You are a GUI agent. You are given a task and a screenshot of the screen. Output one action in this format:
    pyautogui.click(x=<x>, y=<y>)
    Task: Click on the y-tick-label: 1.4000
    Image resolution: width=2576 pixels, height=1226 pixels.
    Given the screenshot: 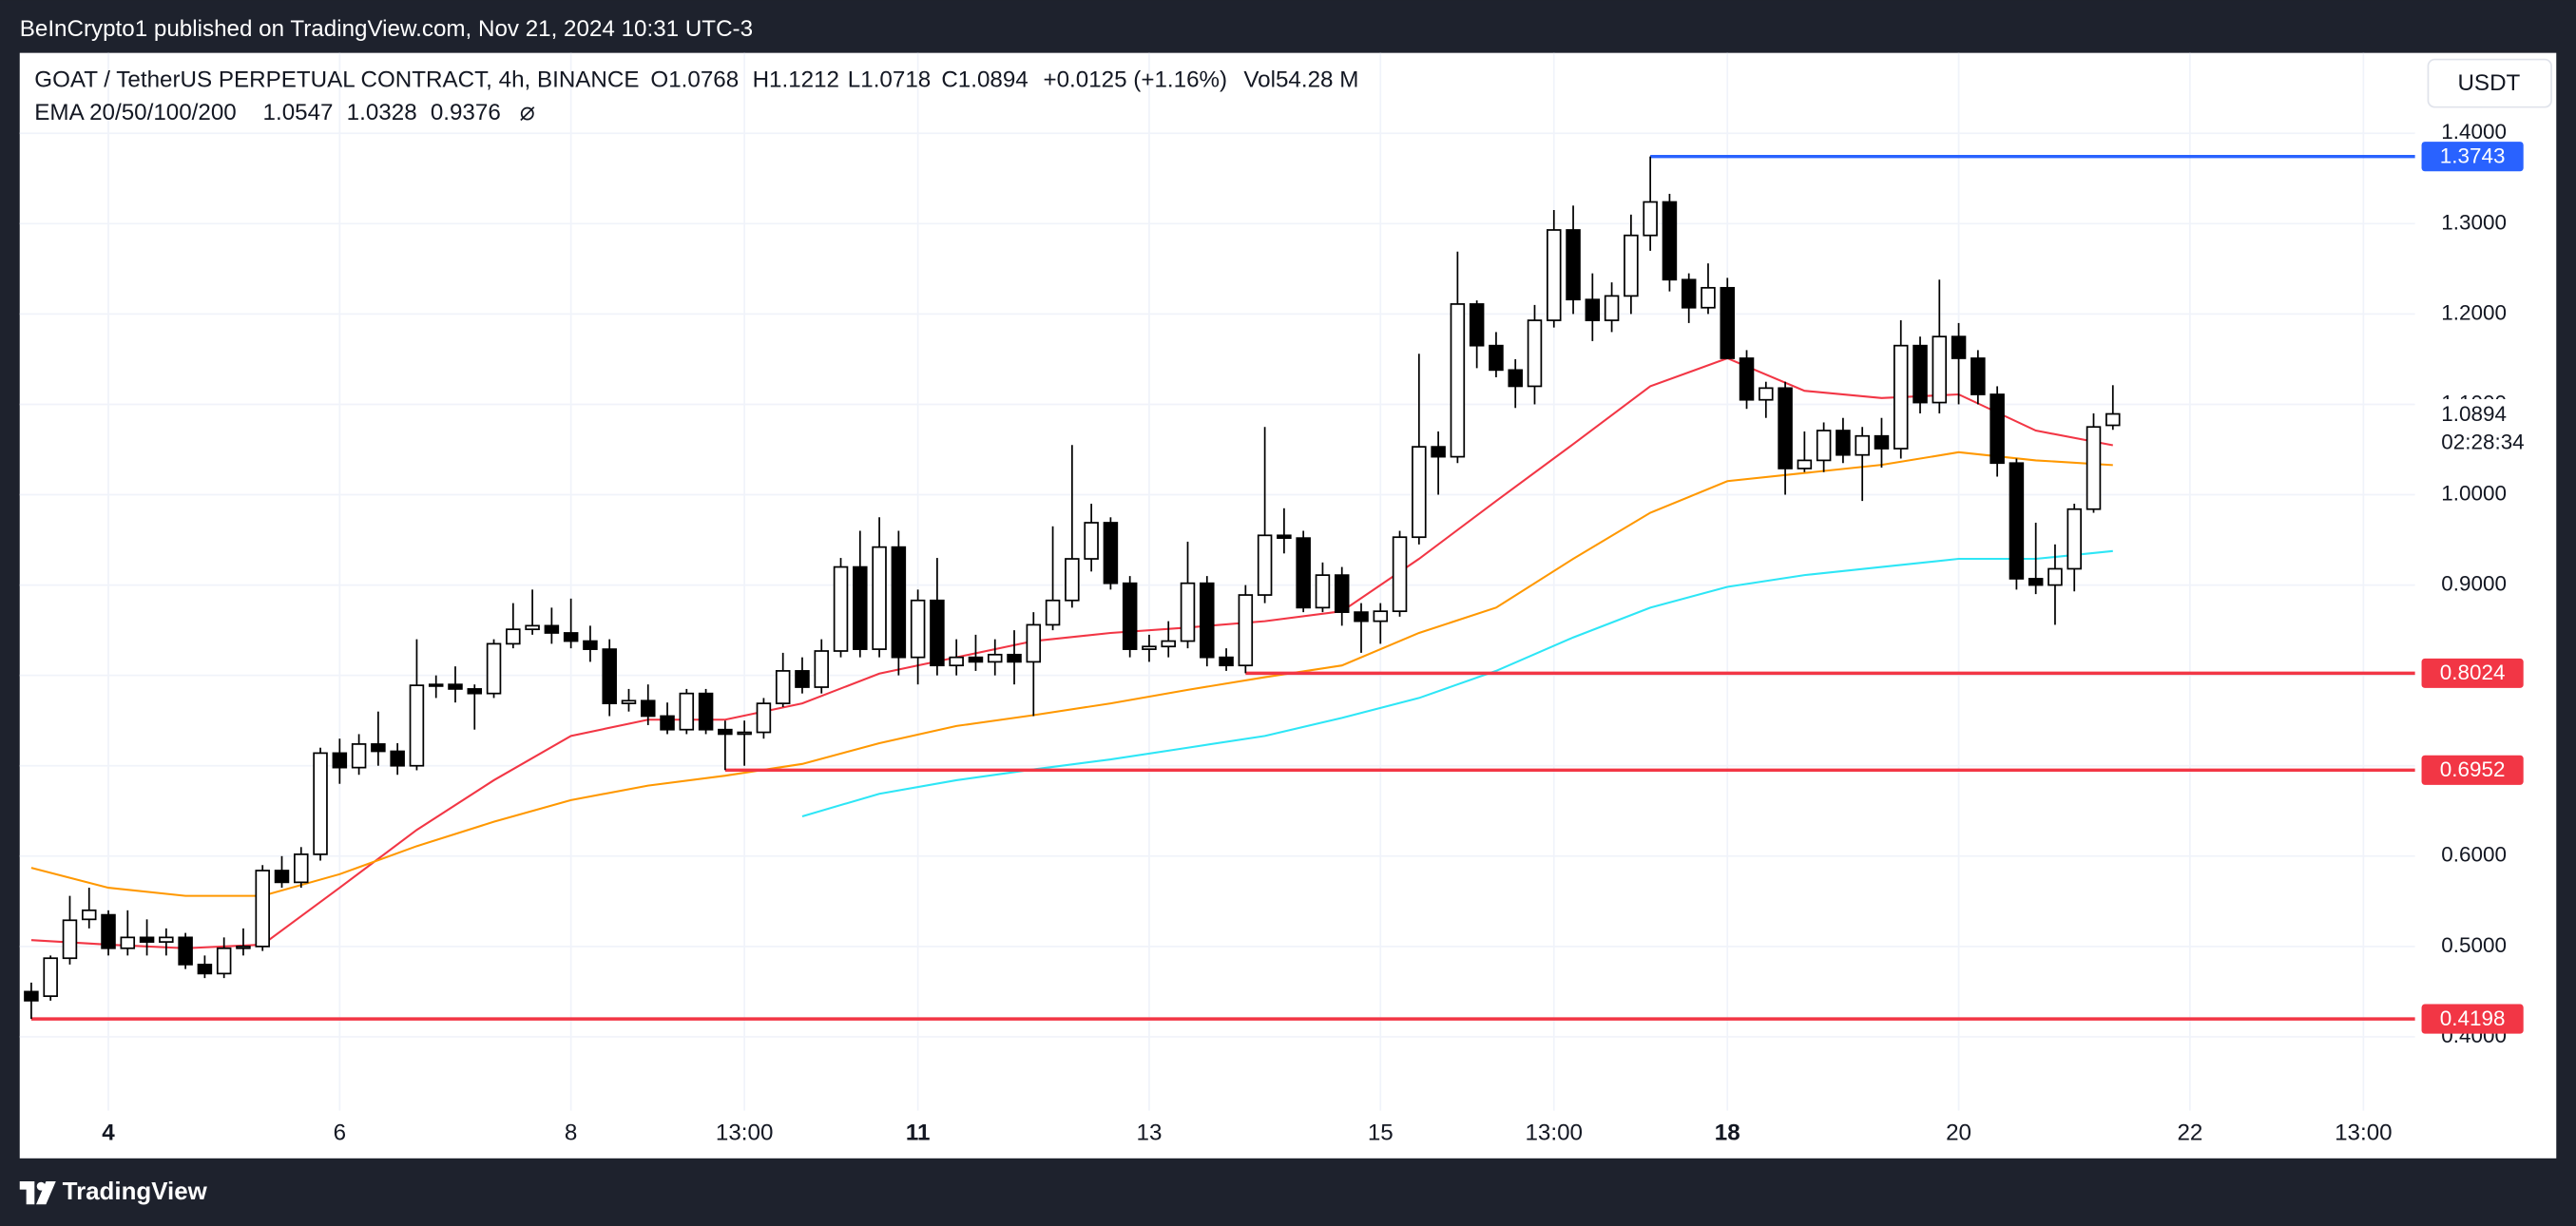 What is the action you would take?
    pyautogui.click(x=2474, y=132)
    